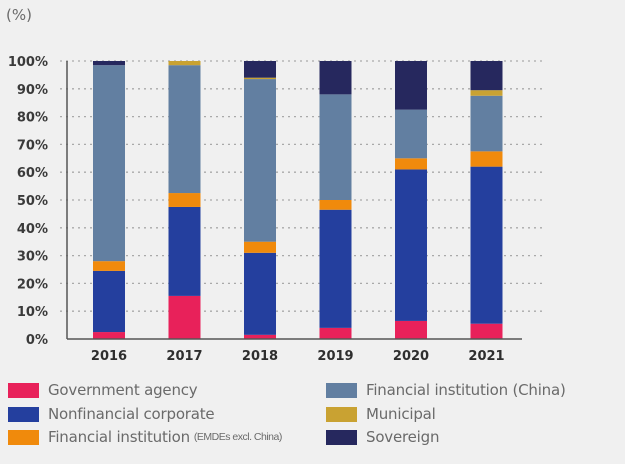  I want to click on x-tick-label: 2017, so click(184, 356).